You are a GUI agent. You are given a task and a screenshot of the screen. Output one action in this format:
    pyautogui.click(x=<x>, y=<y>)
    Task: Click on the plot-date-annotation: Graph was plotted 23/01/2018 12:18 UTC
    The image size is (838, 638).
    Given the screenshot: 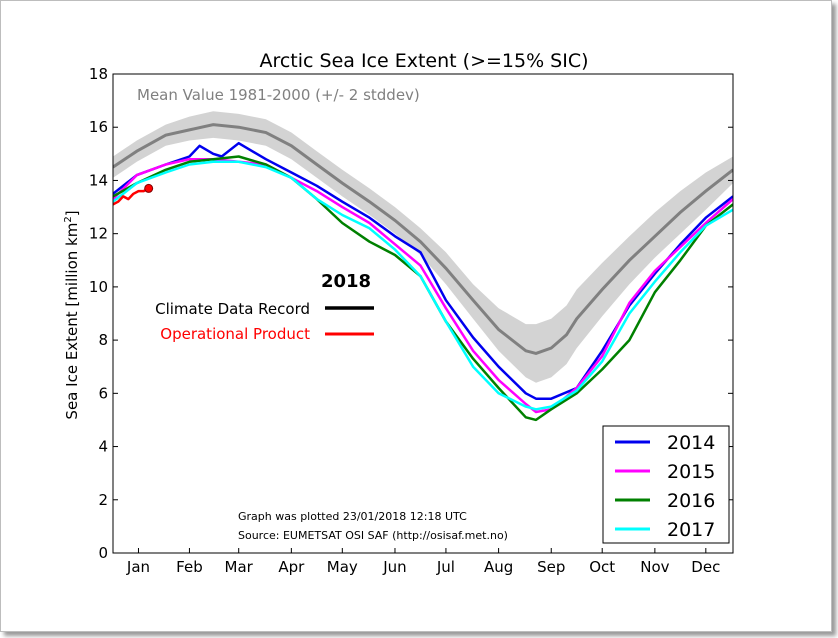 What is the action you would take?
    pyautogui.click(x=352, y=516)
    